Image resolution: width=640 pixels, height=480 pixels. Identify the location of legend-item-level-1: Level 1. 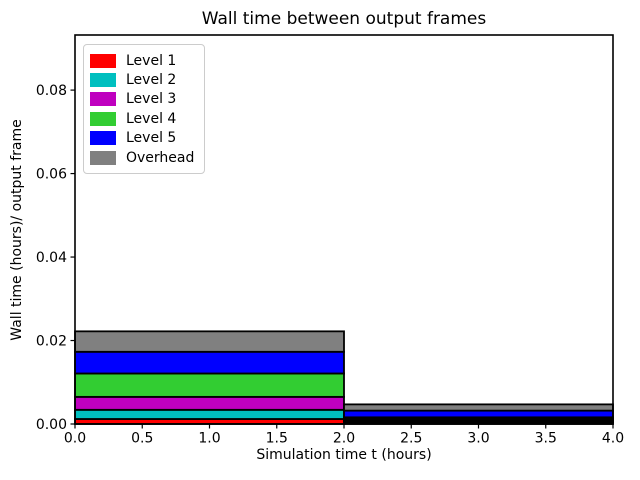
(143, 60).